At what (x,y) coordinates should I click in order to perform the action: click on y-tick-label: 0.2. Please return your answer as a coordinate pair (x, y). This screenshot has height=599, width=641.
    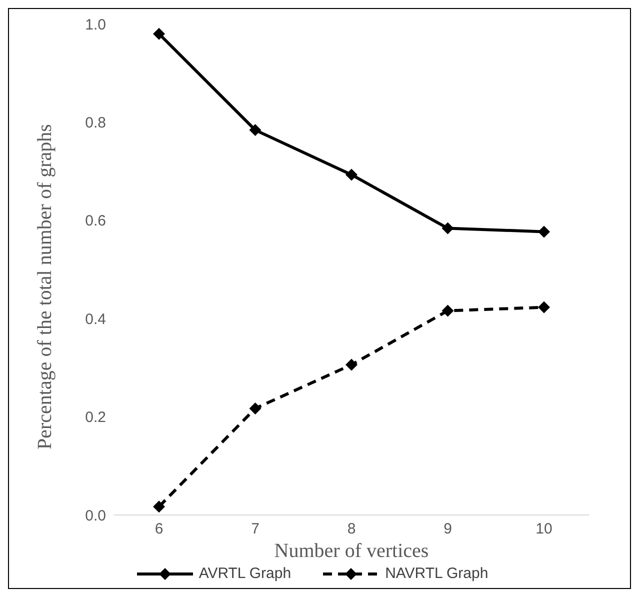
    Looking at the image, I should click on (95, 417).